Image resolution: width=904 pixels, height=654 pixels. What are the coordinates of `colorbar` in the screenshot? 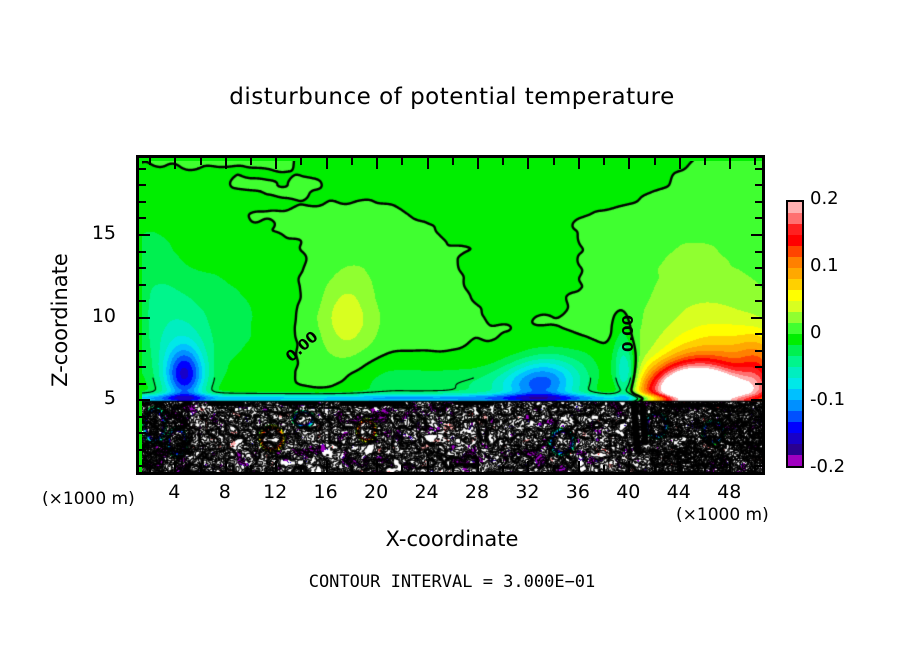 It's located at (795, 334).